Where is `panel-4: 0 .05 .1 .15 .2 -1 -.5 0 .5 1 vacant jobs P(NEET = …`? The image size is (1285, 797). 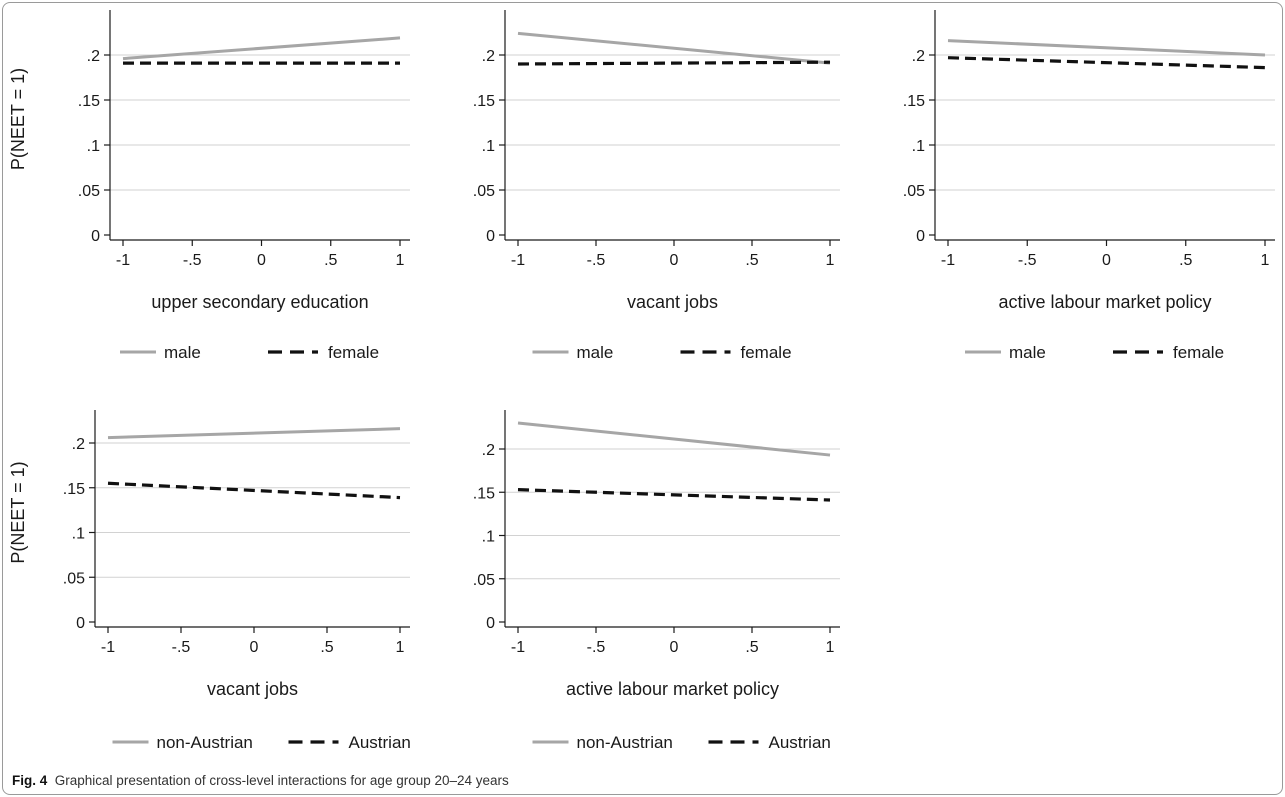
panel-4: 0 .05 .1 .15 .2 -1 -.5 0 .5 1 vacant jobs P(NEET = … is located at coordinates (209, 581).